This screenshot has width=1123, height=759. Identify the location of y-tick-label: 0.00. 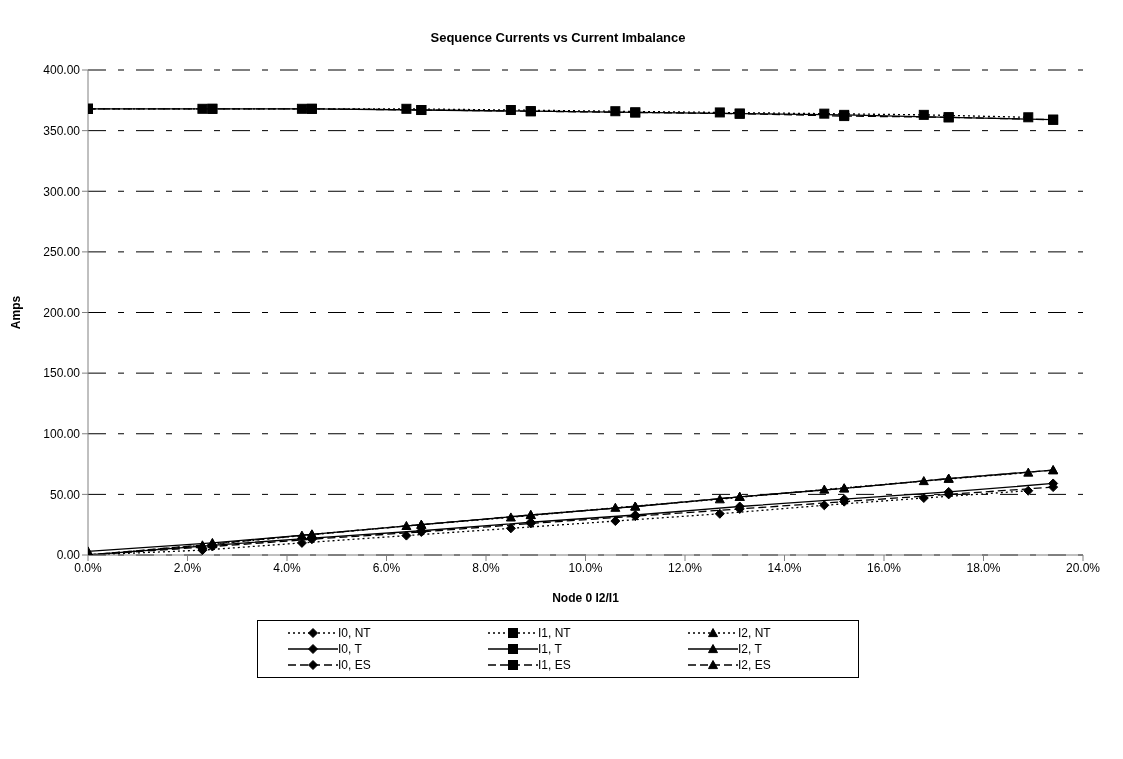
(68, 555).